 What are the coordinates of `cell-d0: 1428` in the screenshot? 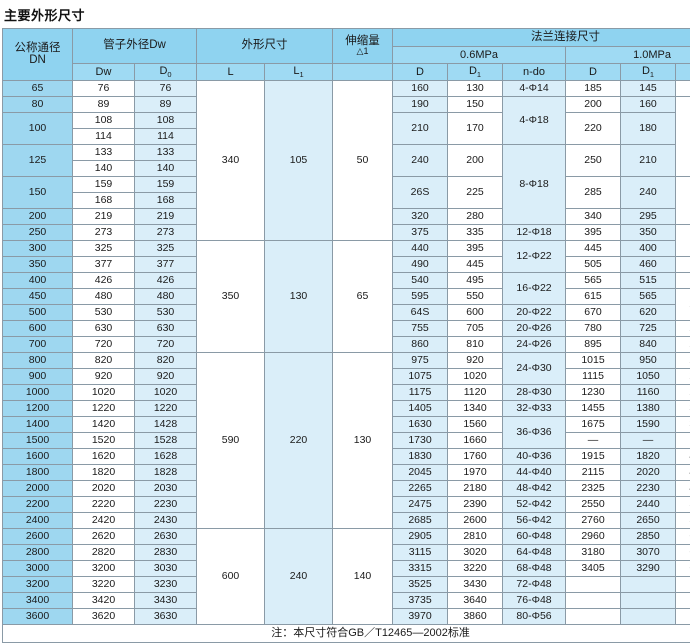 It's located at (165, 424).